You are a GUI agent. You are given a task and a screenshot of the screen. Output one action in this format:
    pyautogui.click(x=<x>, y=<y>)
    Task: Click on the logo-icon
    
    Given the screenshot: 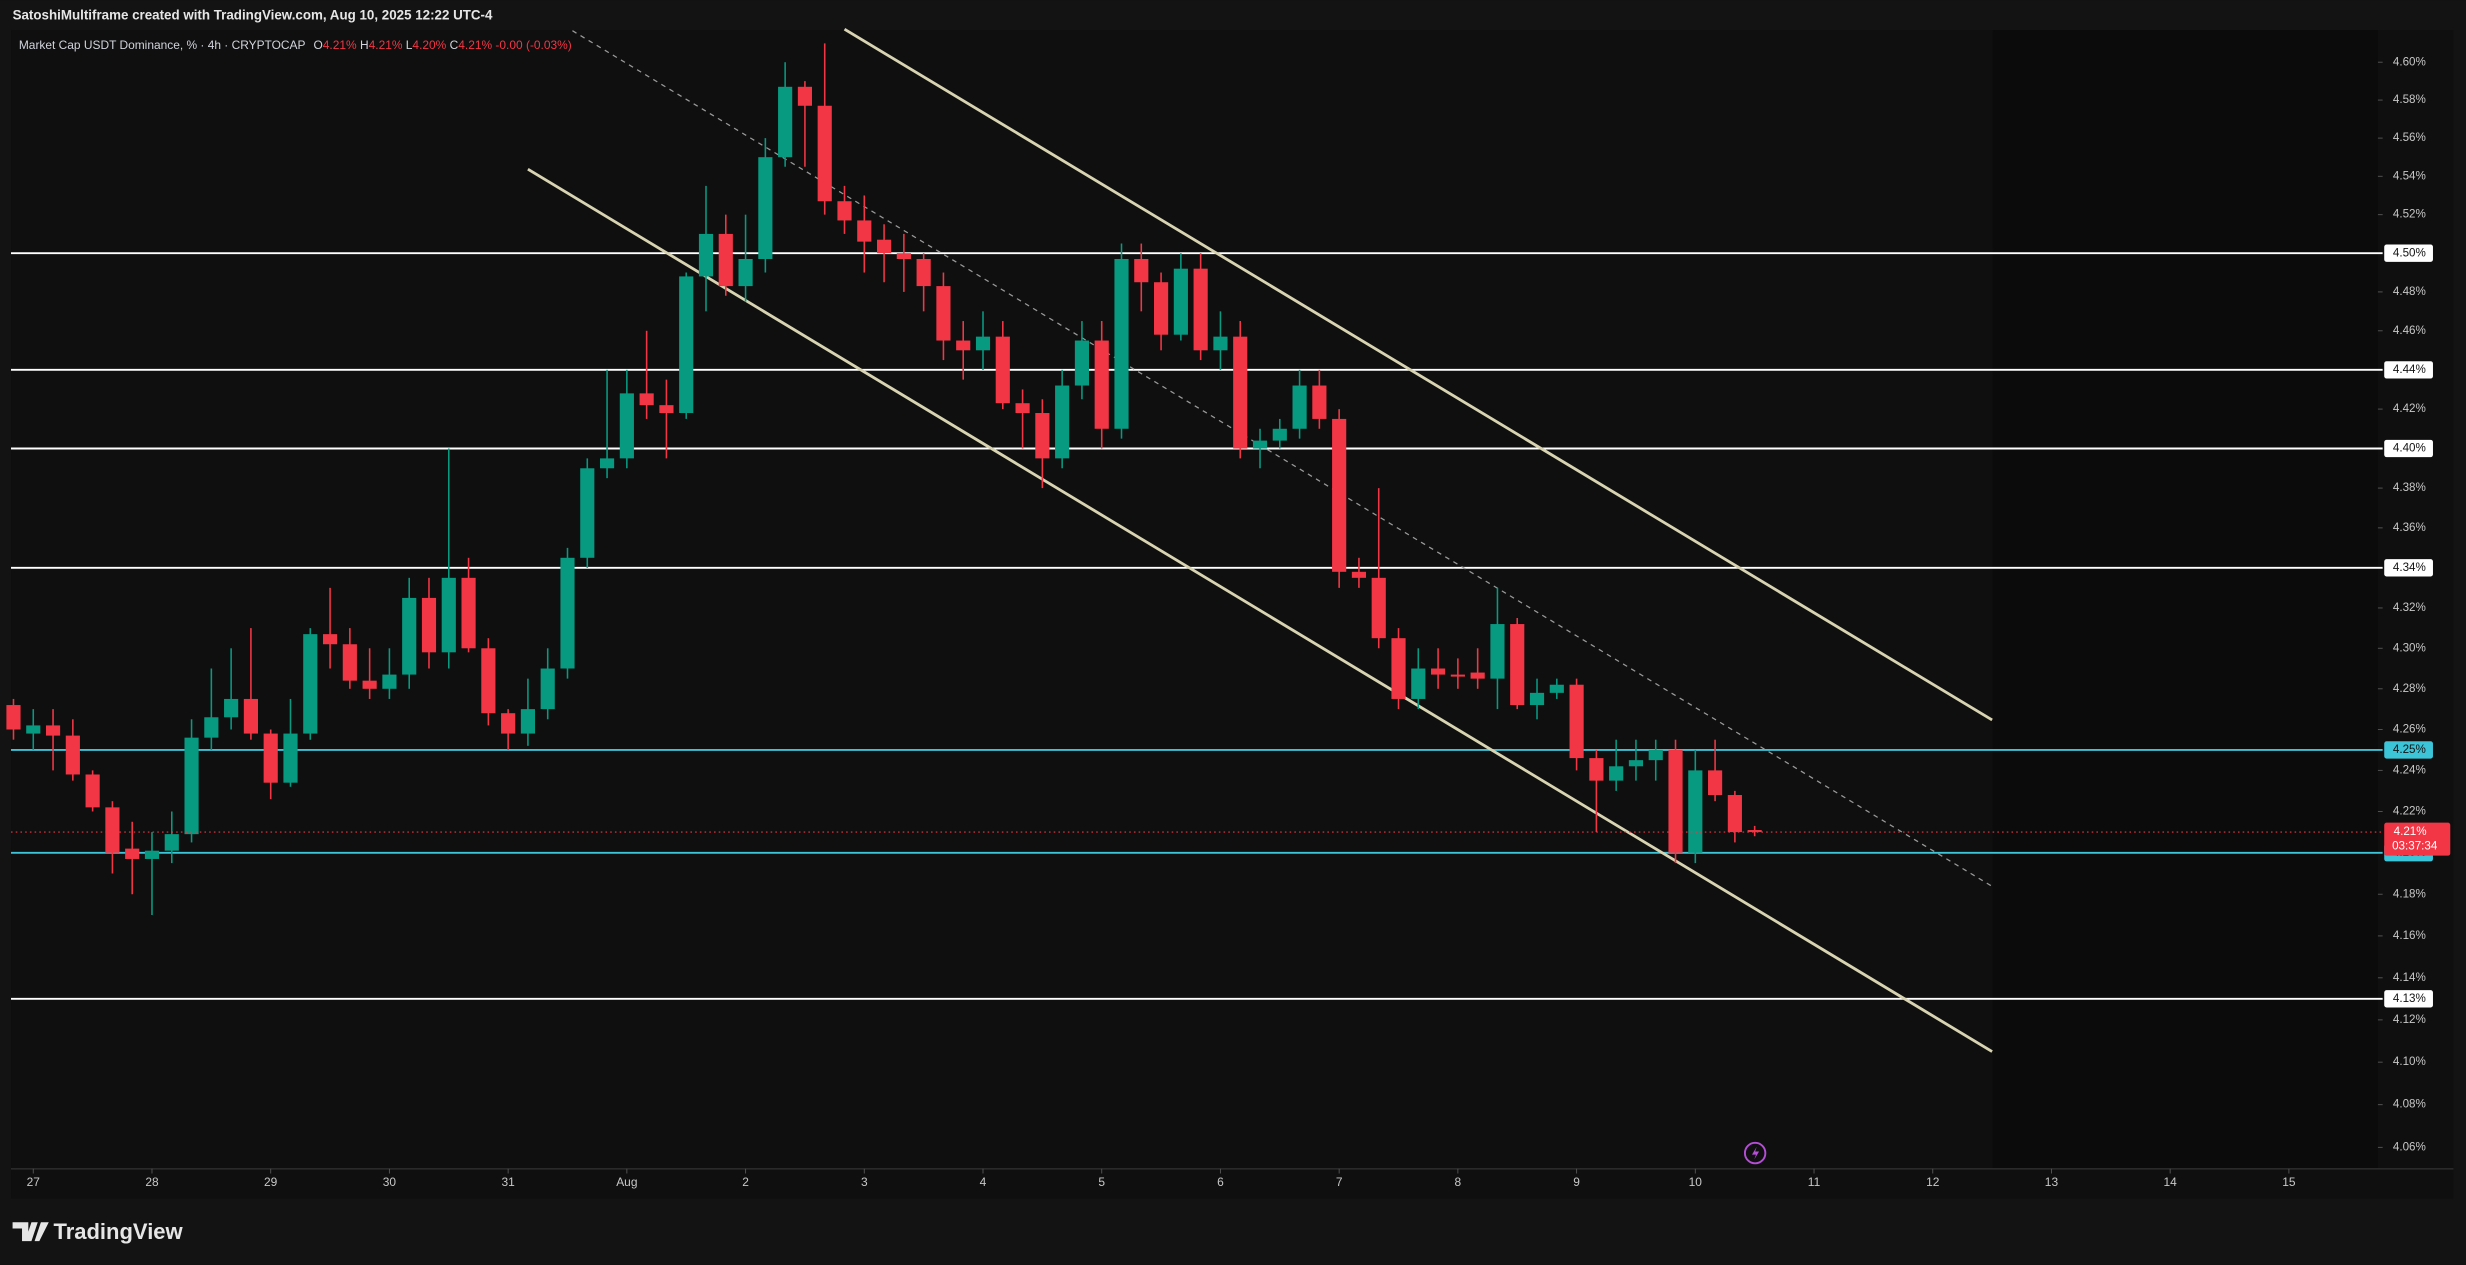 What is the action you would take?
    pyautogui.click(x=30, y=1232)
    